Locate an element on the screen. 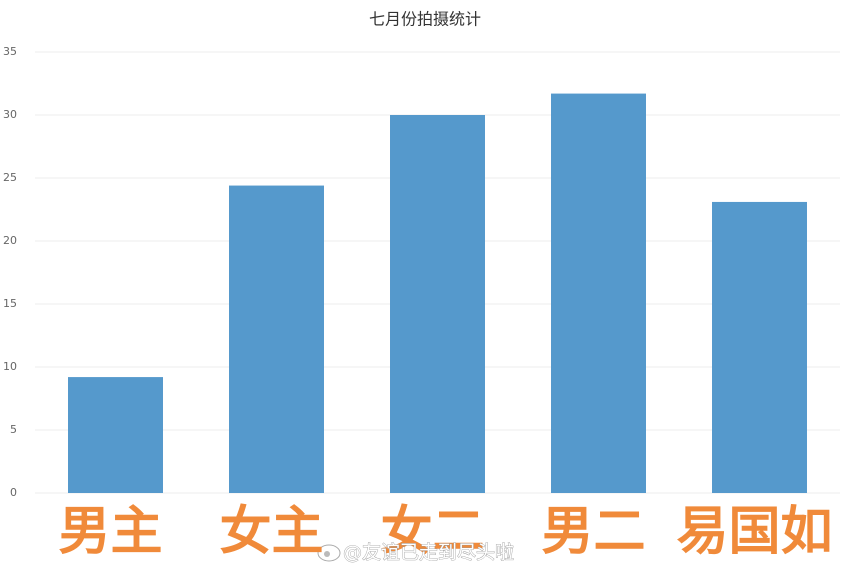 The image size is (851, 577). watermark-logo is located at coordinates (329, 553).